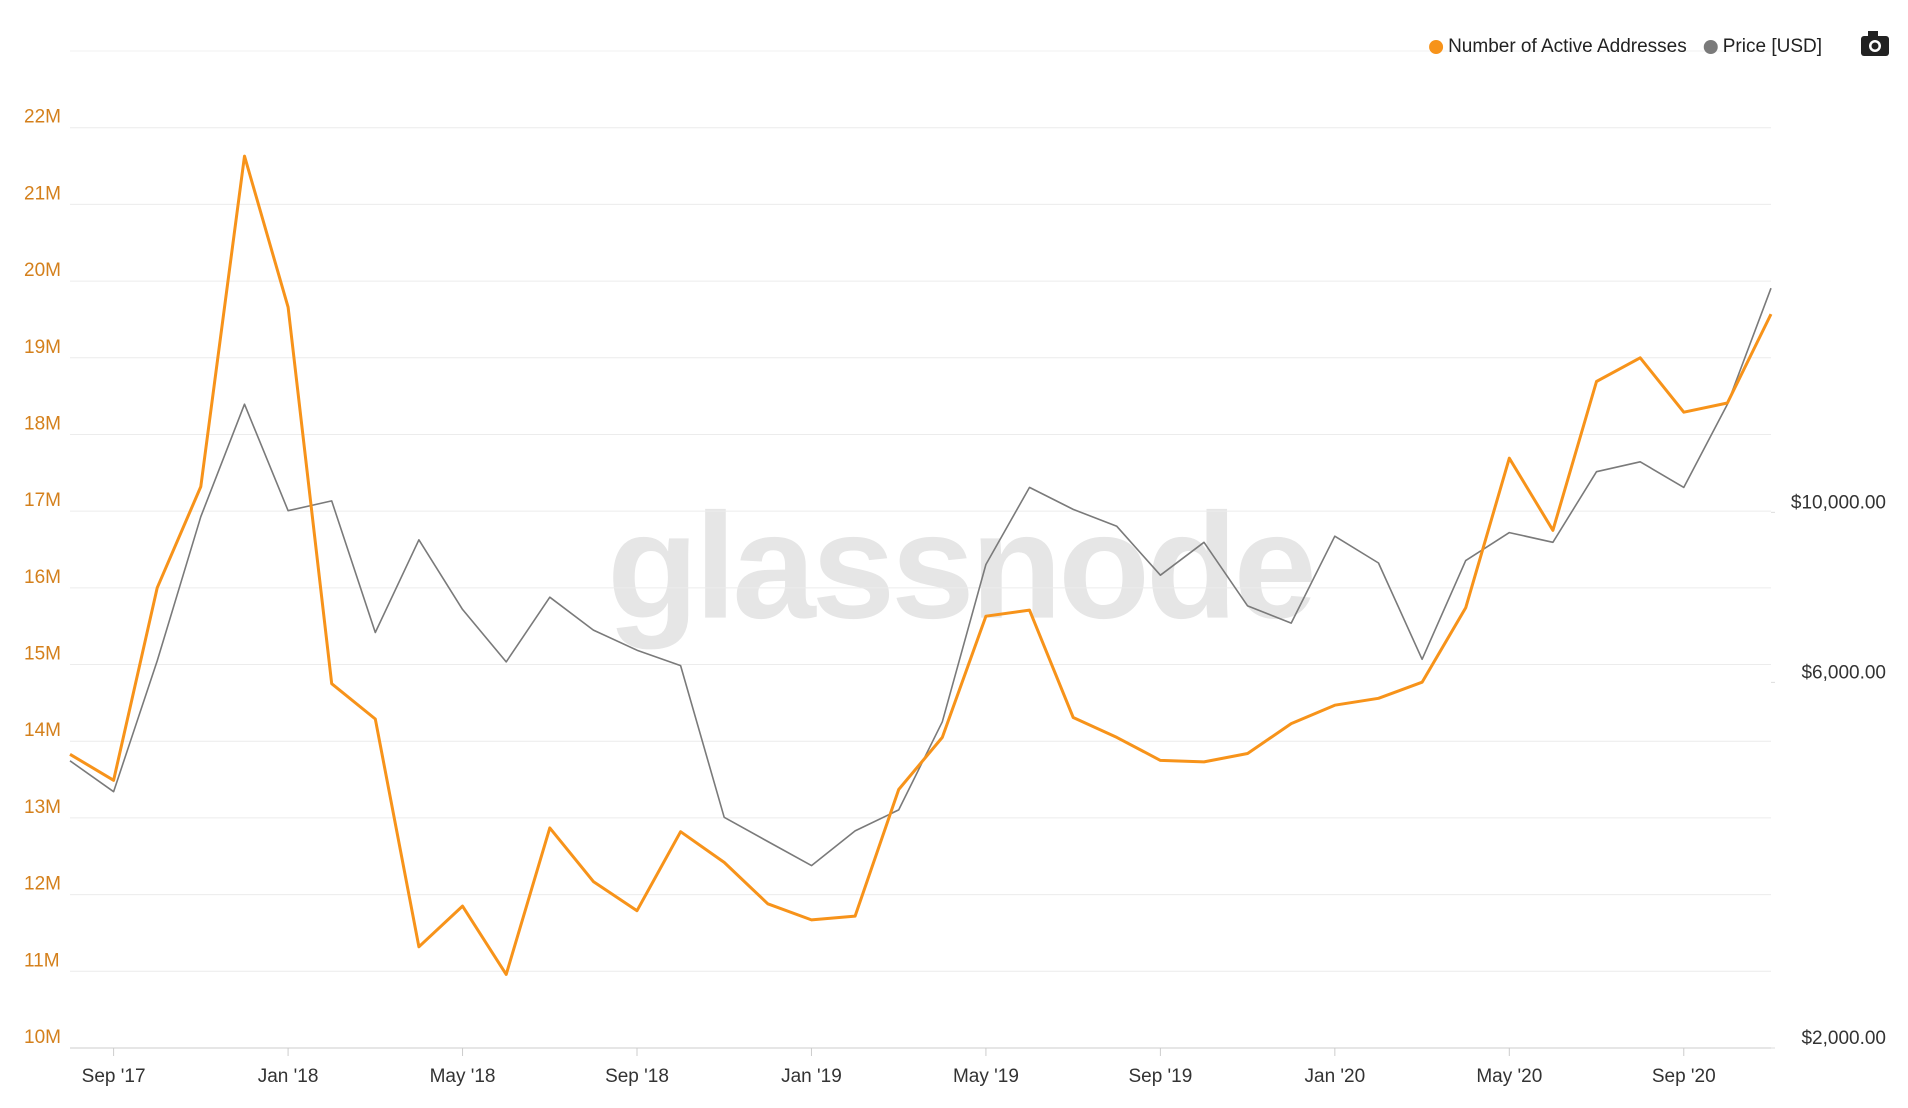 The height and width of the screenshot is (1108, 1908). I want to click on y-tick-label: 13M, so click(42, 807).